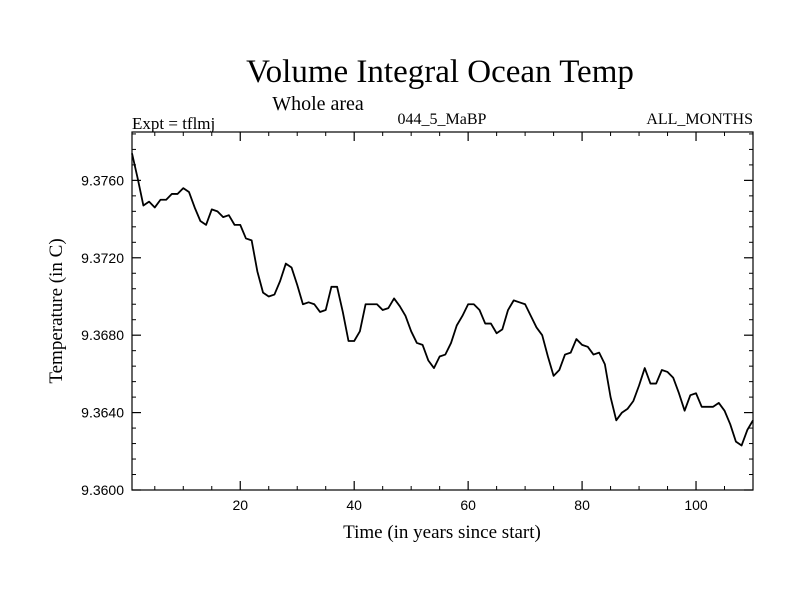 This screenshot has height=600, width=800. I want to click on x-tick-label: 40, so click(354, 505).